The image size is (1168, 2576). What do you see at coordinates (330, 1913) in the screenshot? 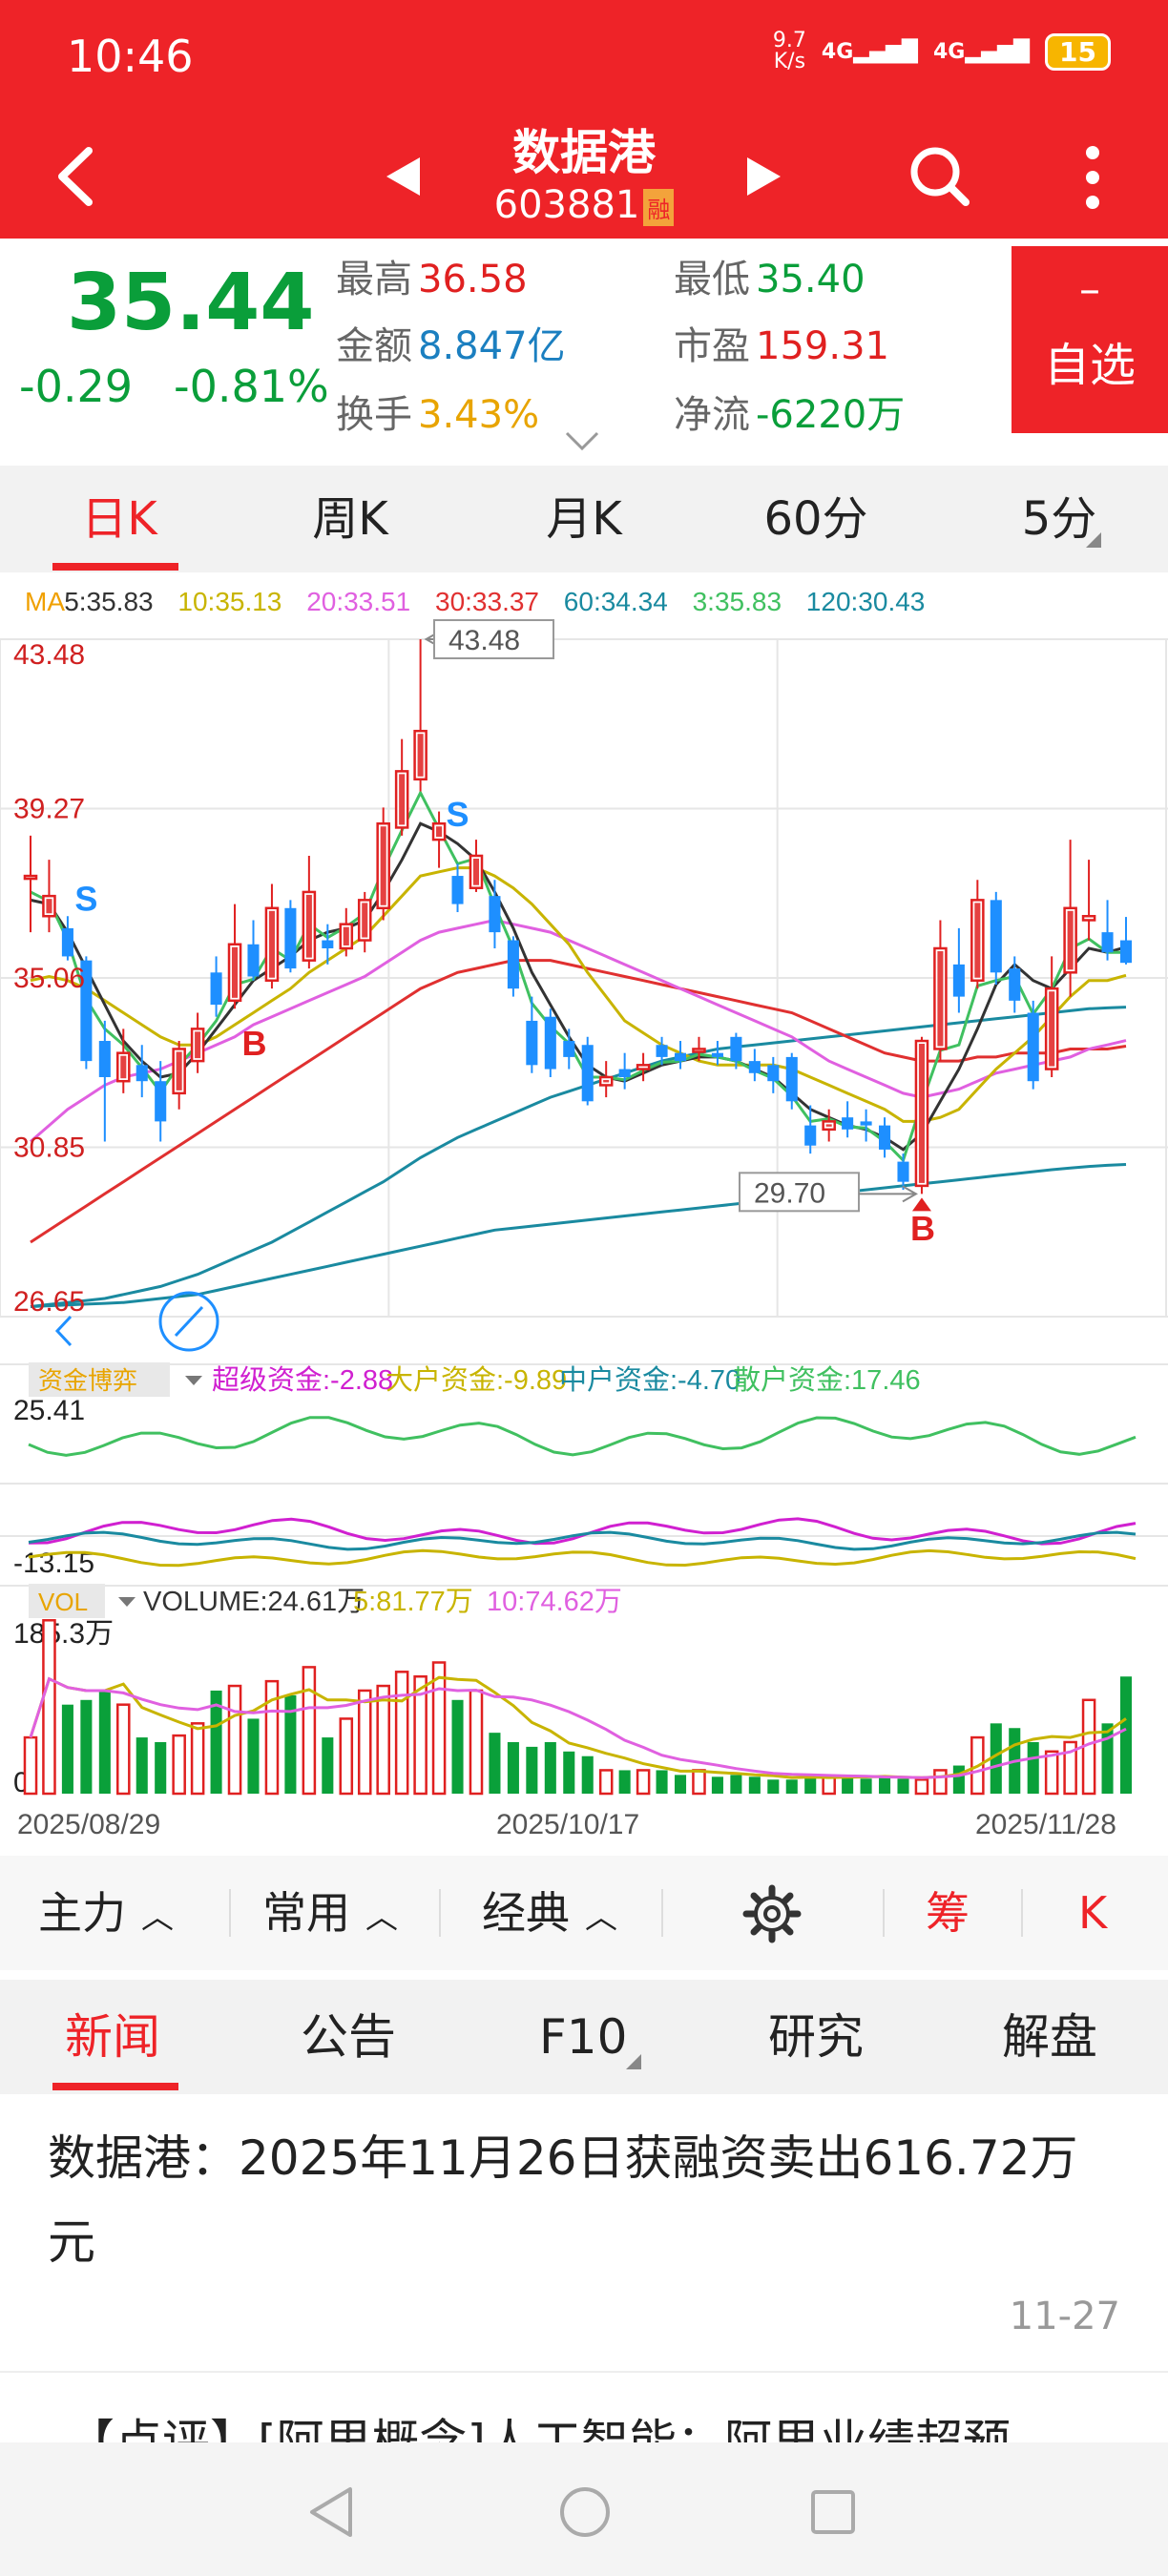
I see `common-indicator-button: 常用 ︿` at bounding box center [330, 1913].